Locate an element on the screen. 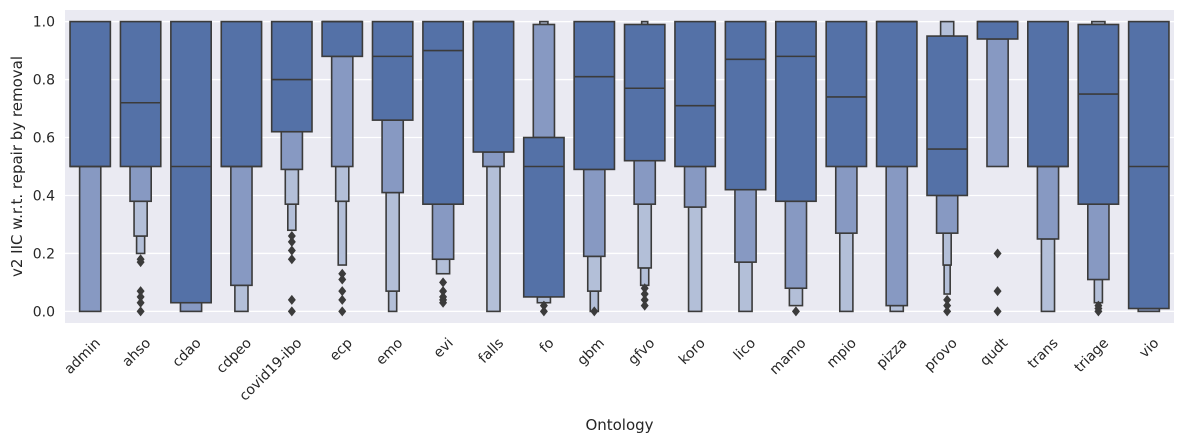  x-tick-label: koro is located at coordinates (692, 351).